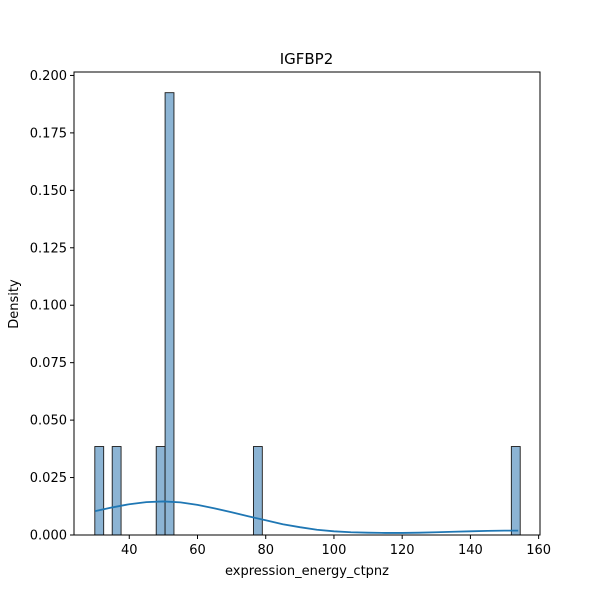  I want to click on x-axis: 40 60 80 100 120 140 160, so click(336, 546).